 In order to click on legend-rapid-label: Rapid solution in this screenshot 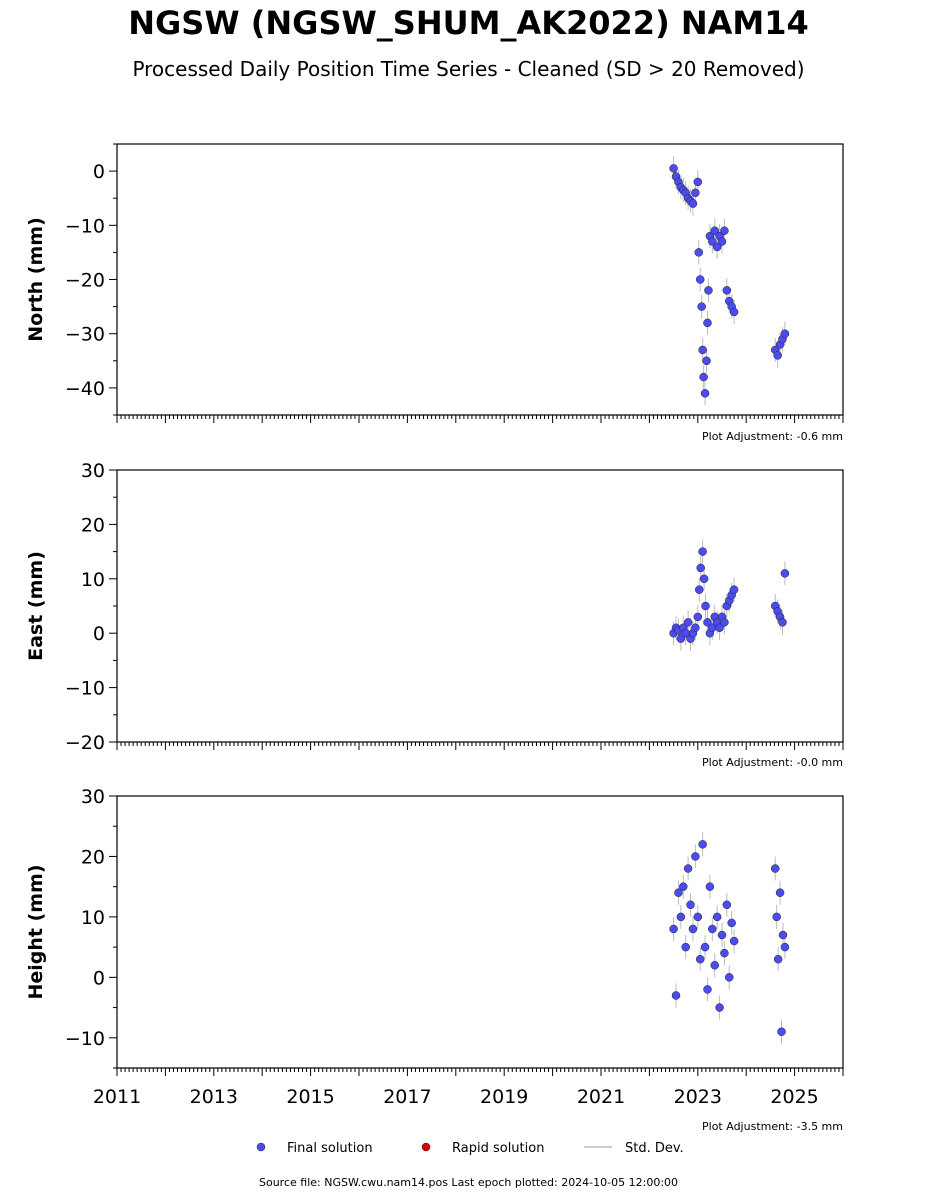, I will do `click(498, 1148)`.